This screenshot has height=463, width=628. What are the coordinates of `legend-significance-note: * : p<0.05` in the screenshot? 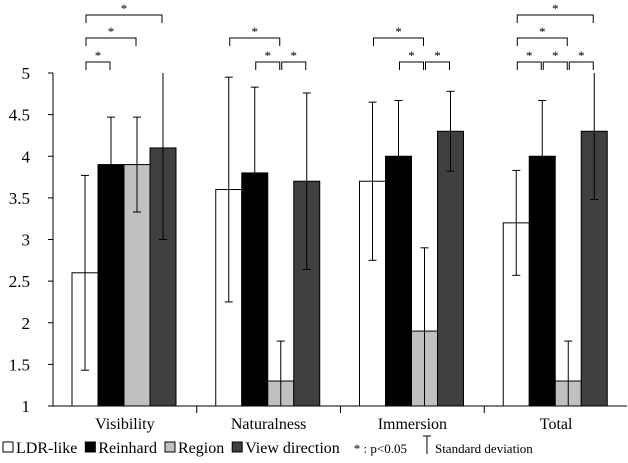 It's located at (380, 448).